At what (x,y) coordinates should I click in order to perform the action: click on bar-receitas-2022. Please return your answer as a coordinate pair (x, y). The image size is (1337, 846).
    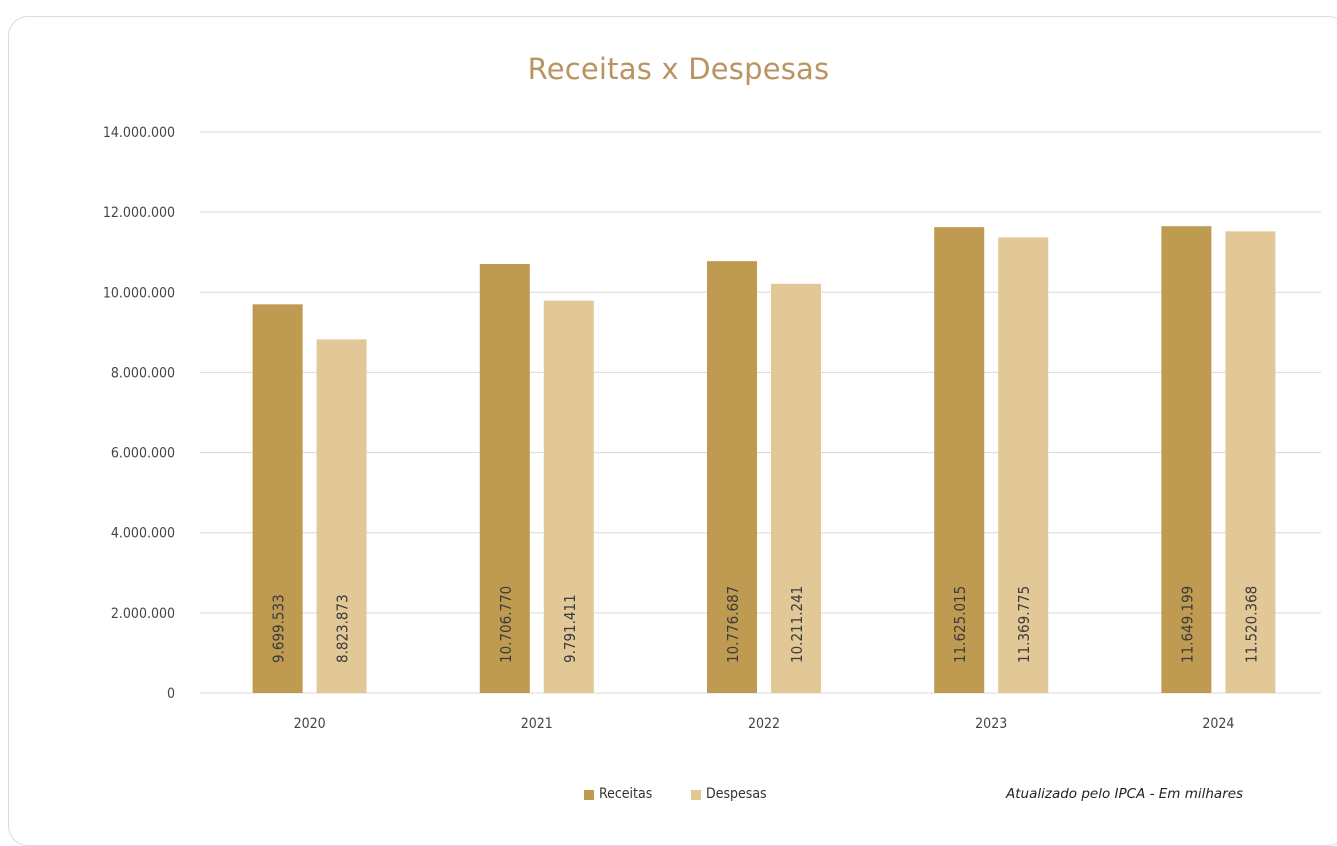
    Looking at the image, I should click on (732, 477).